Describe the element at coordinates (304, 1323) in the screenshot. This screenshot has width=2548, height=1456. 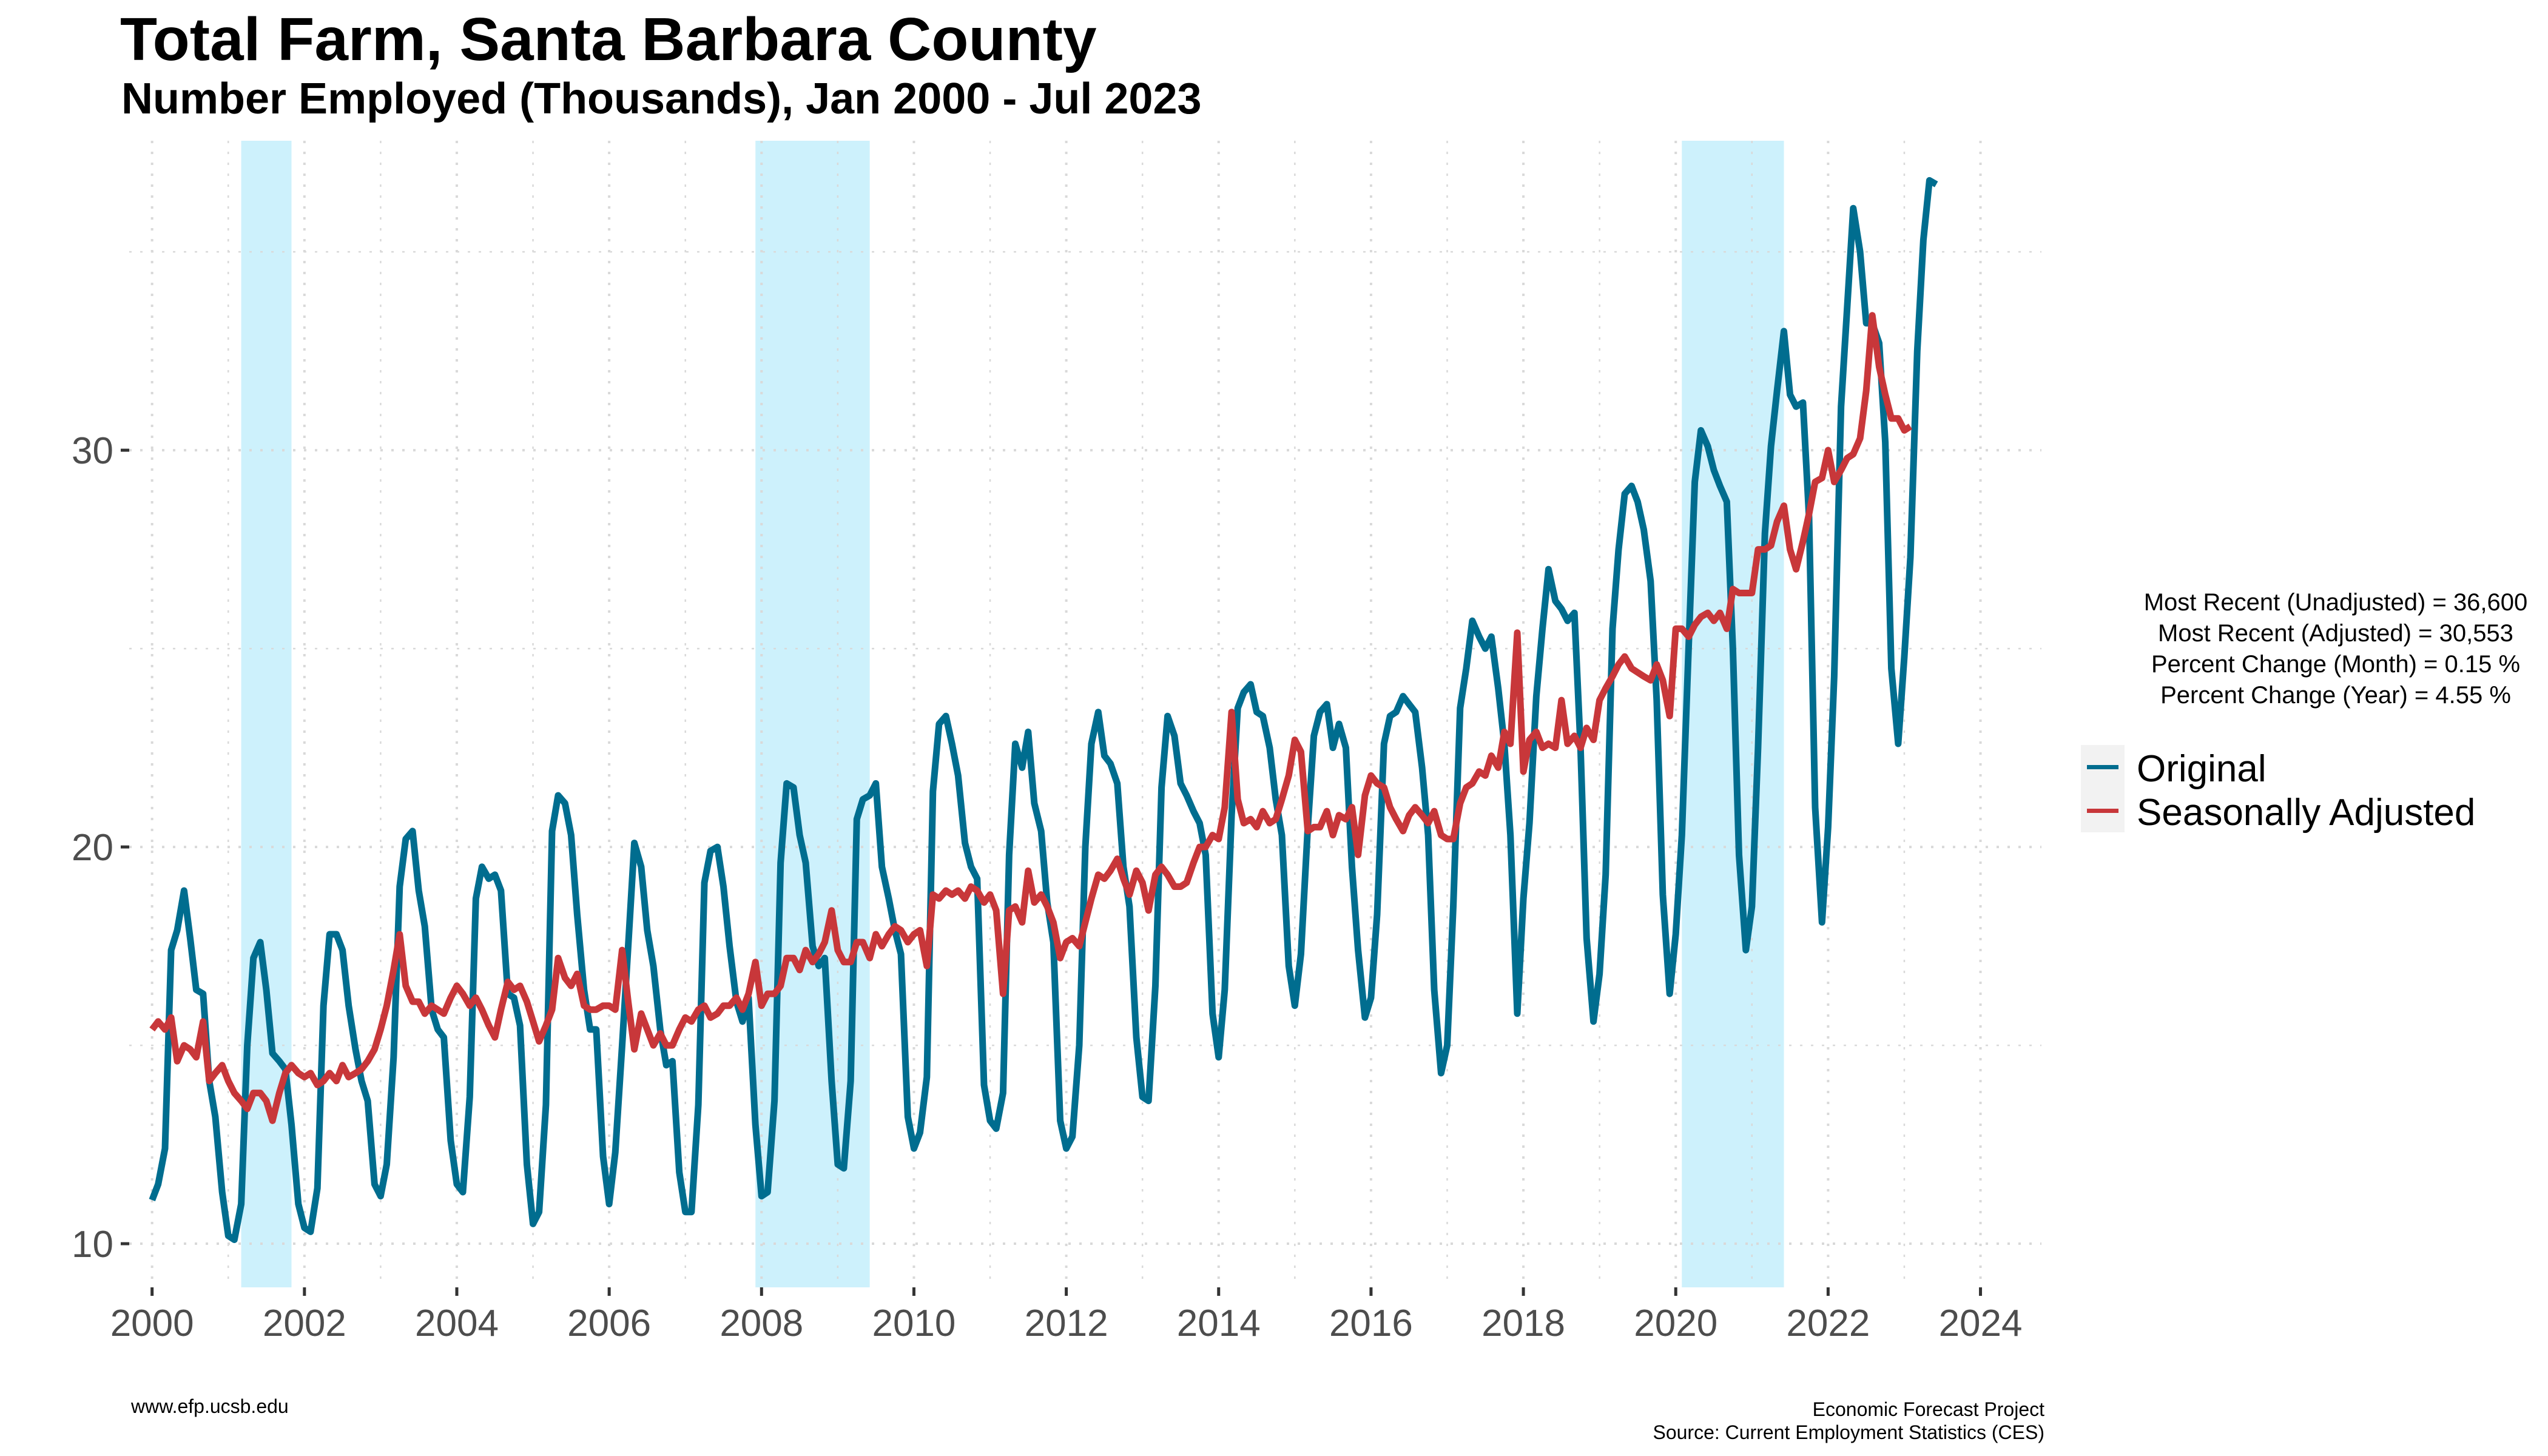
I see `x-tick-label-2002: 2002` at that location.